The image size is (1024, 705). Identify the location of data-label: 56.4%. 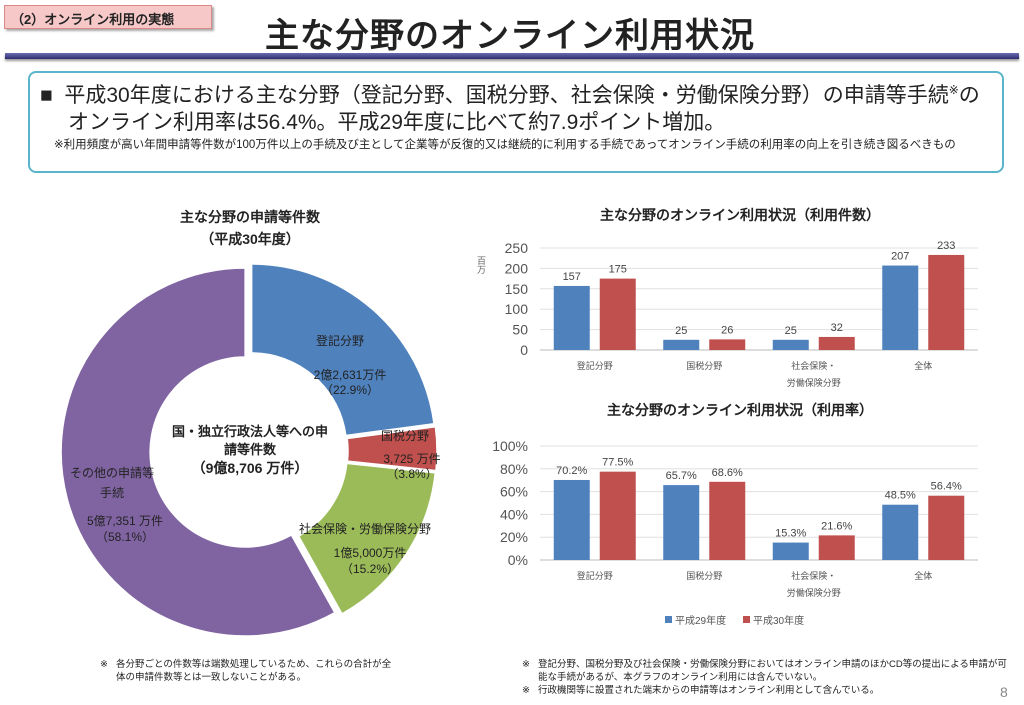
(946, 487).